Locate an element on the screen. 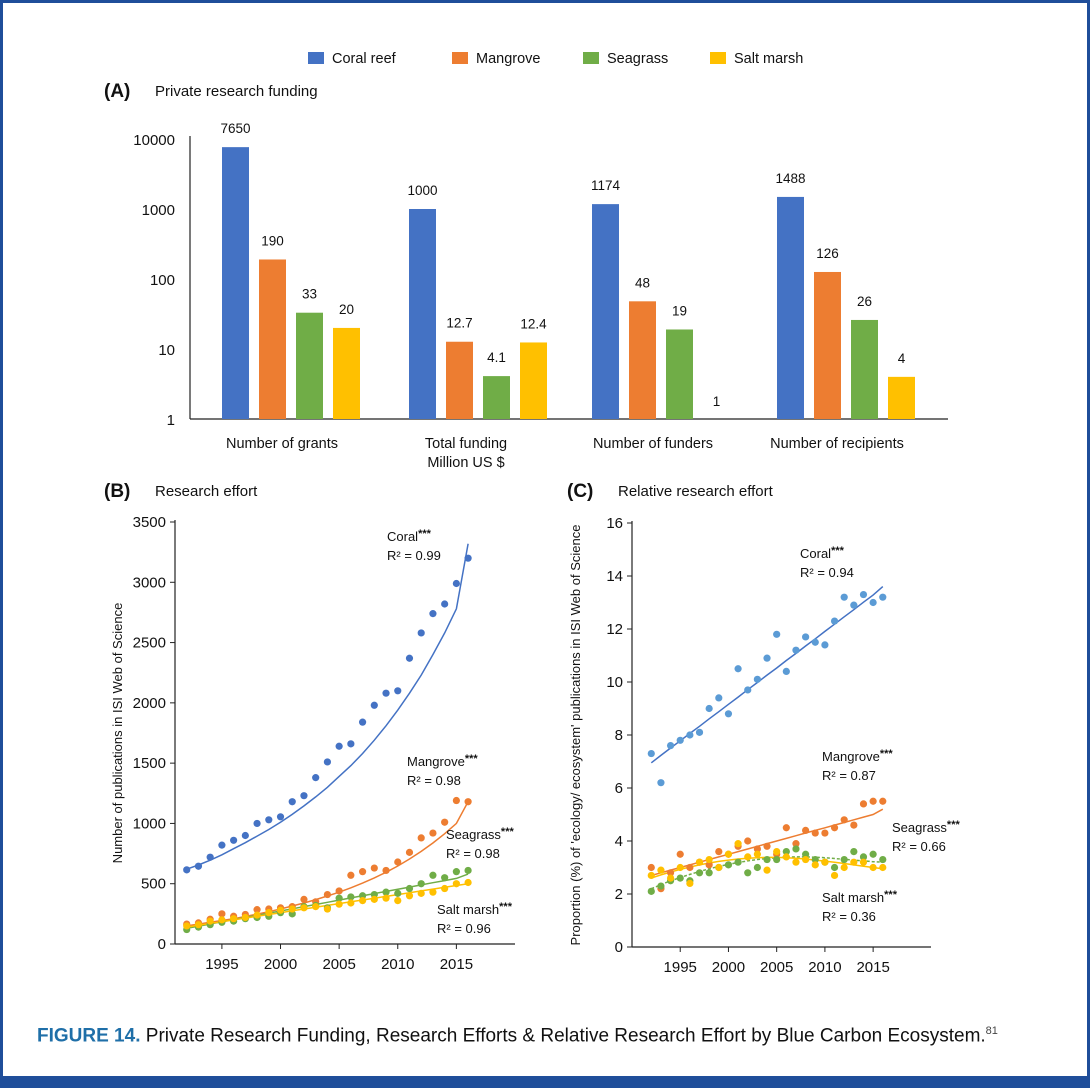  panel-b-x-tick: 2015 is located at coordinates (456, 964).